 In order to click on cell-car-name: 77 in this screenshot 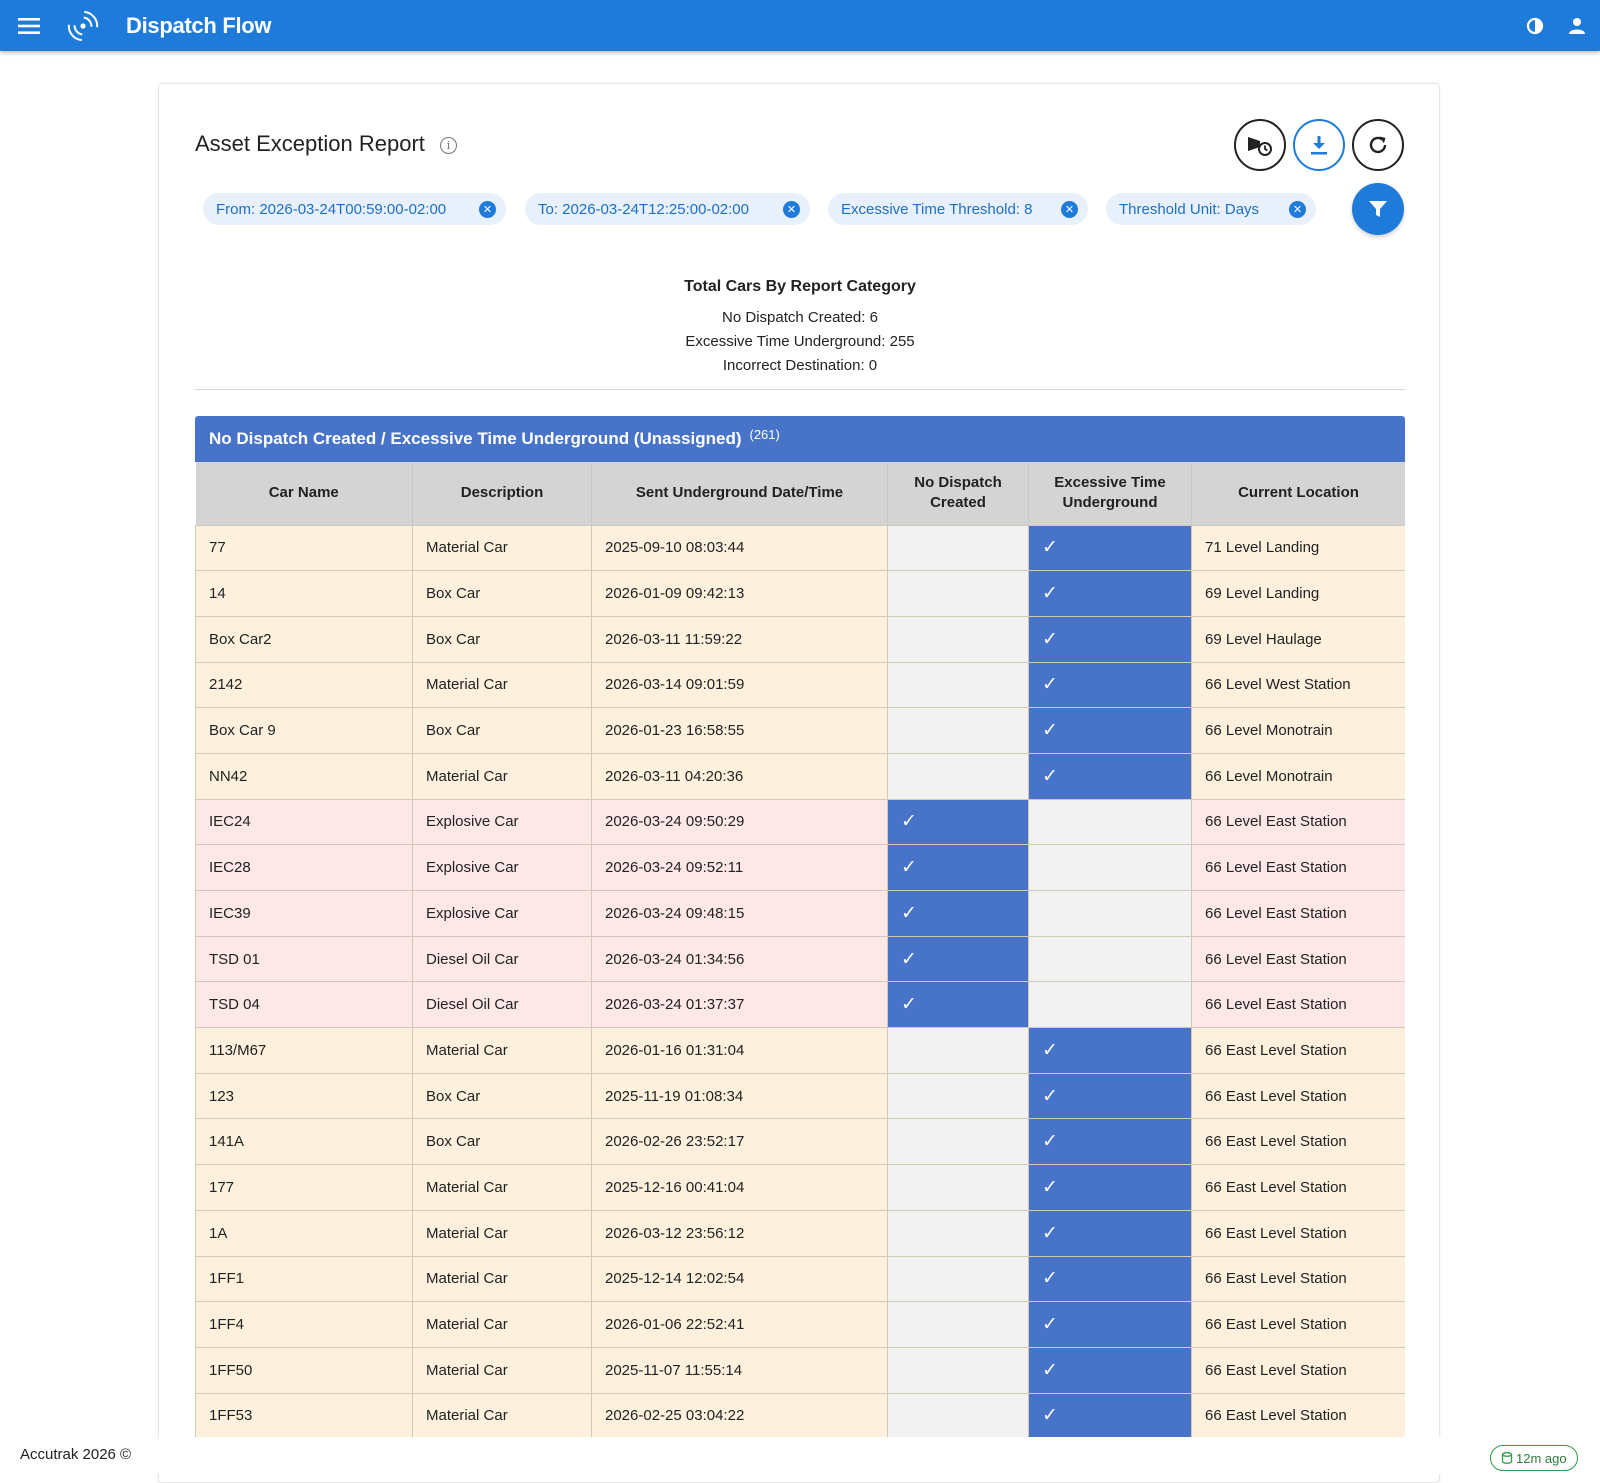, I will do `click(304, 548)`.